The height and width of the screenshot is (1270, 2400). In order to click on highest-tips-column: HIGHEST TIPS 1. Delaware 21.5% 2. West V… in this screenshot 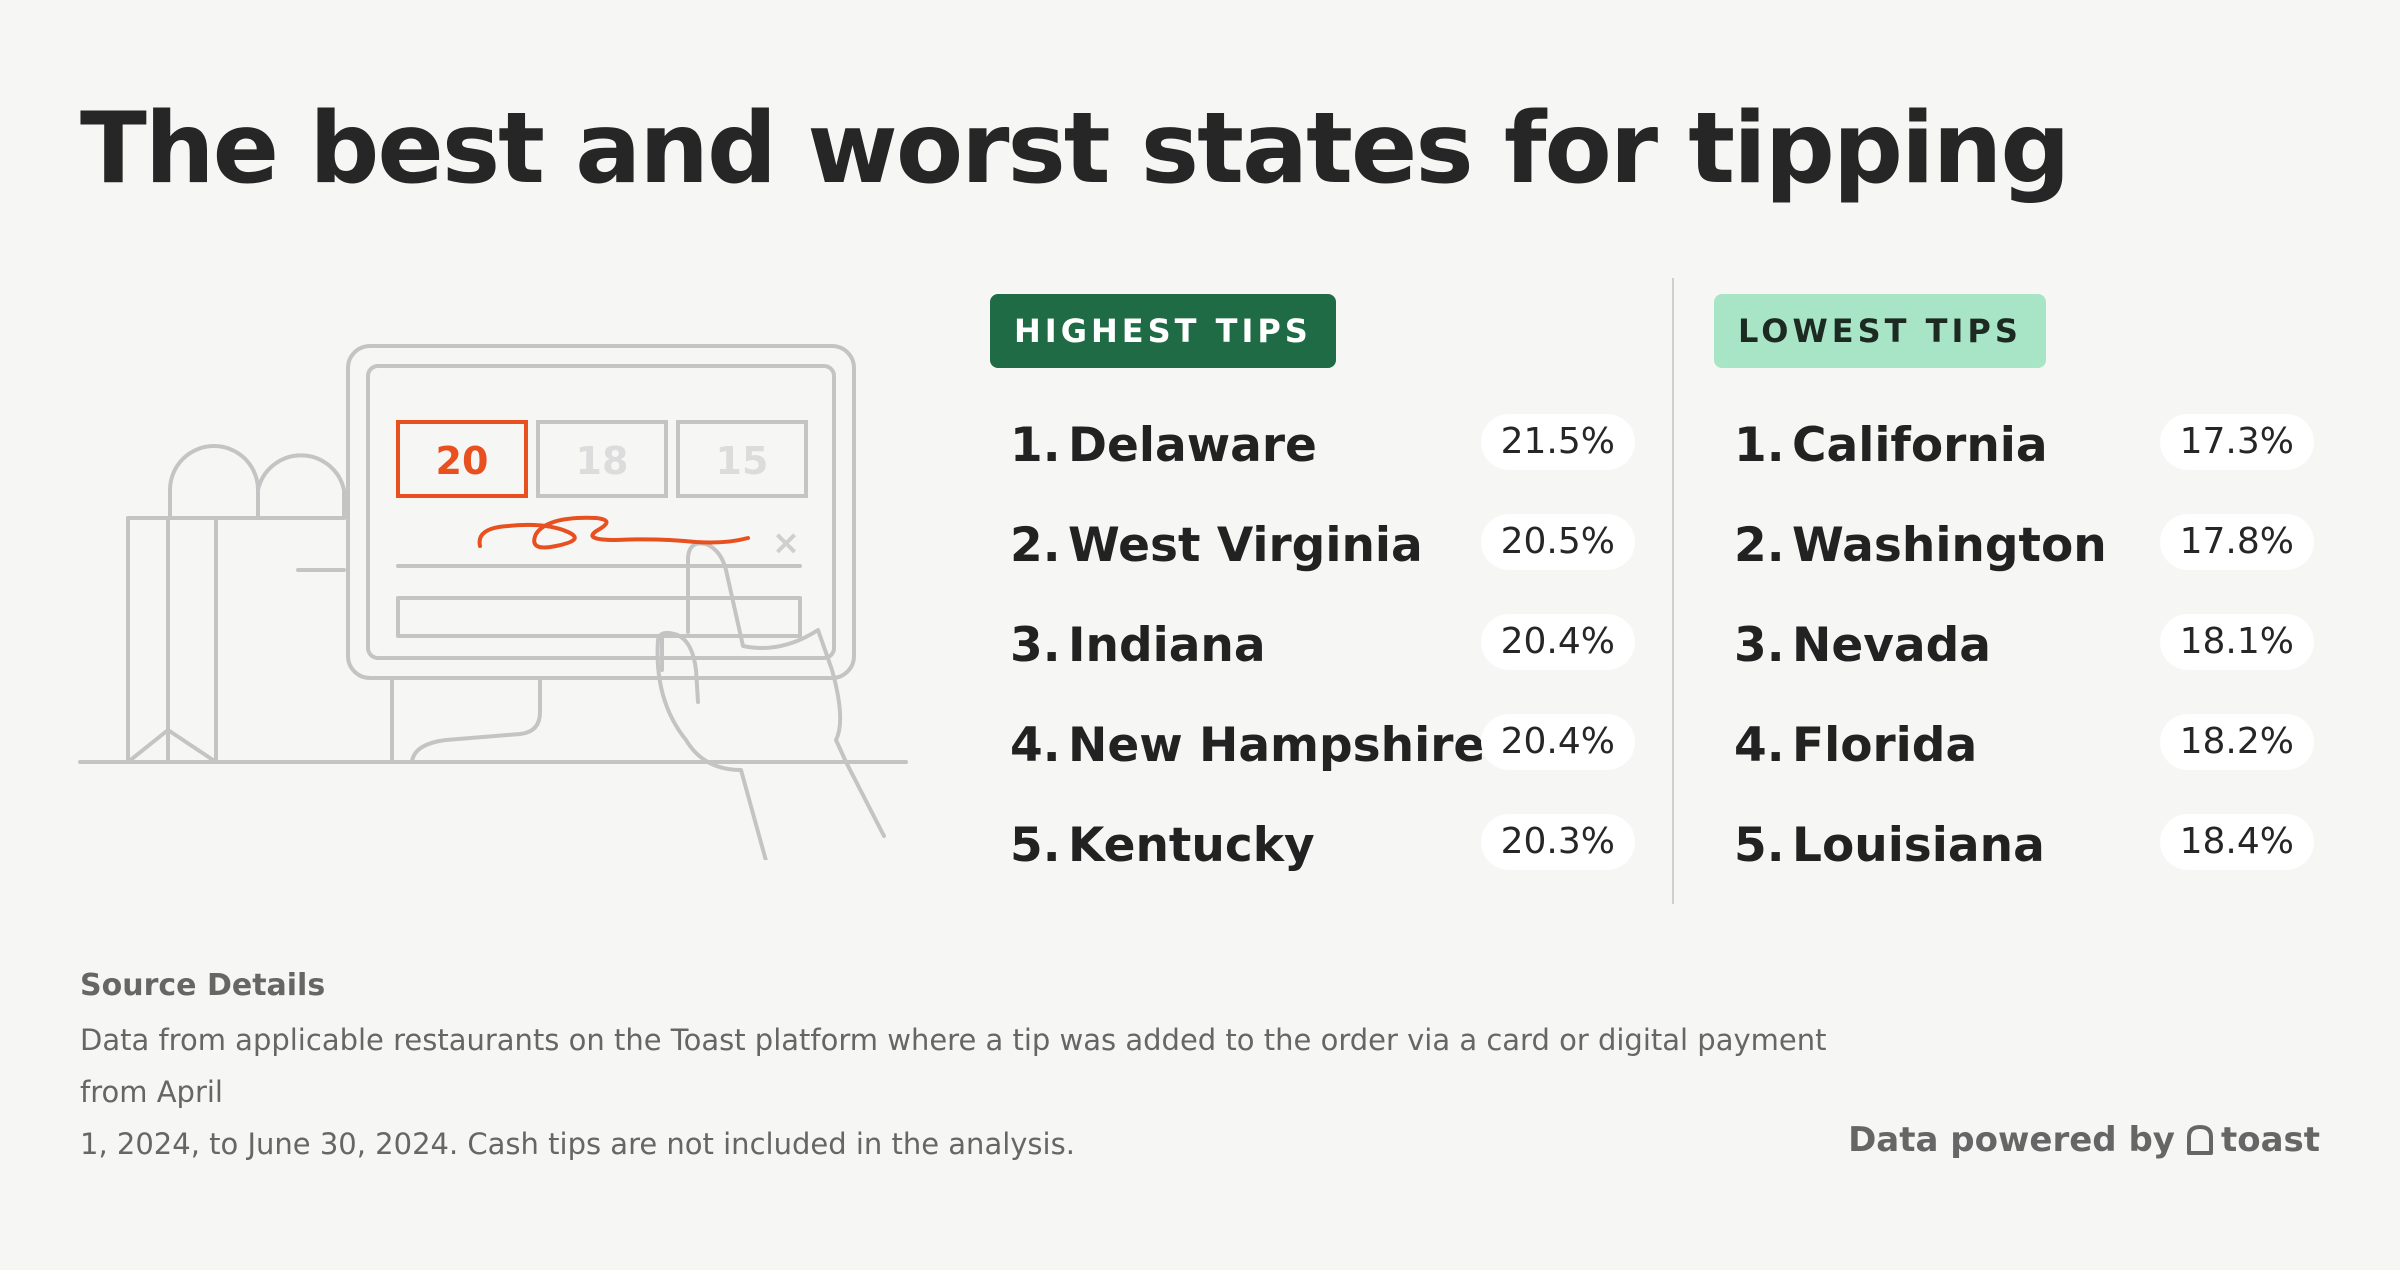, I will do `click(1312, 601)`.